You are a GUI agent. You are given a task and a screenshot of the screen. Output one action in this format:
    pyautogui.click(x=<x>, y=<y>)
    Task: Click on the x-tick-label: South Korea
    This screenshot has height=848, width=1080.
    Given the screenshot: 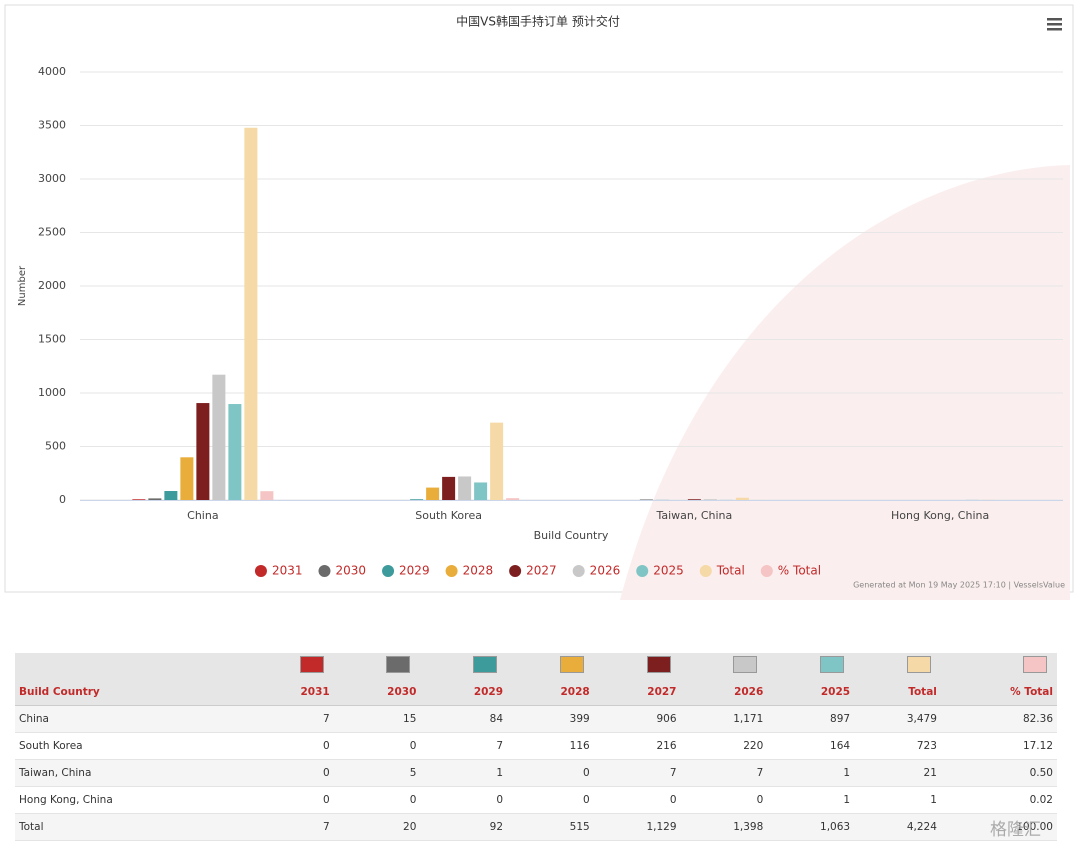 What is the action you would take?
    pyautogui.click(x=448, y=515)
    